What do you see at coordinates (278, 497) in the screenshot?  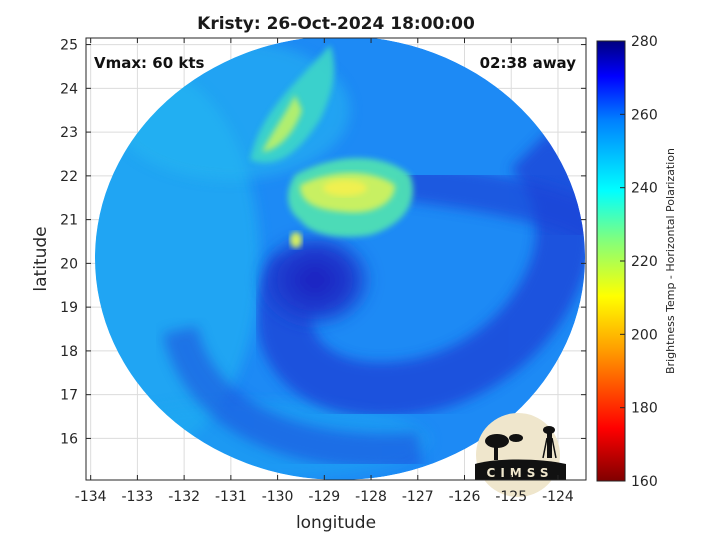 I see `x-tick-label: -130` at bounding box center [278, 497].